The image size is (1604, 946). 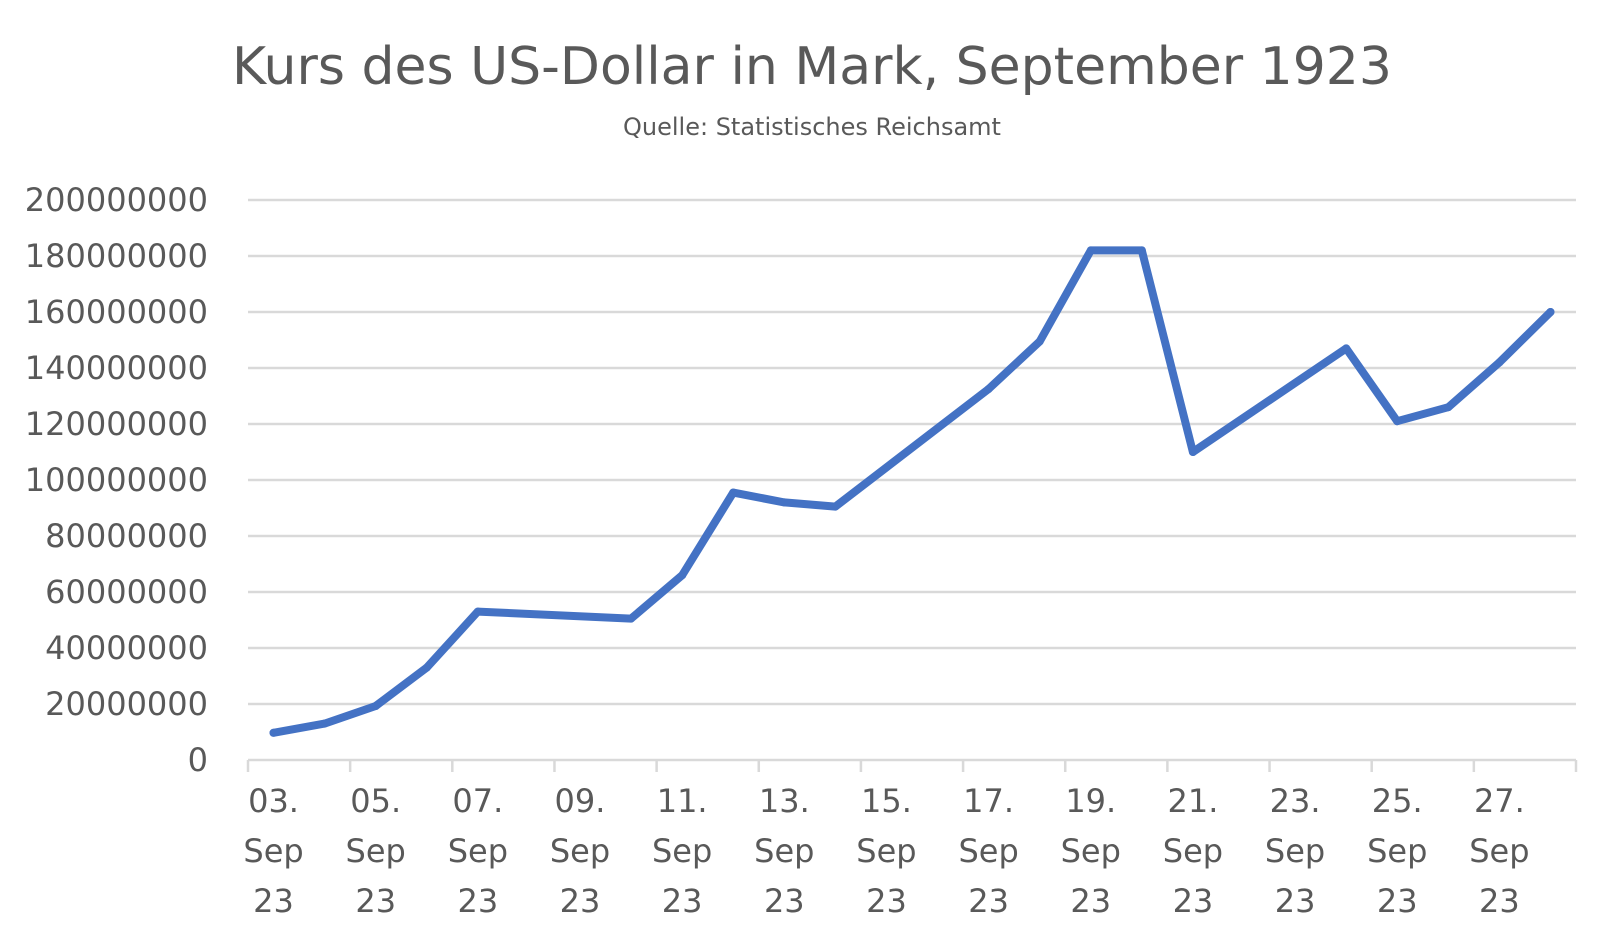 What do you see at coordinates (886, 801) in the screenshot?
I see `x-tick-label: 15.` at bounding box center [886, 801].